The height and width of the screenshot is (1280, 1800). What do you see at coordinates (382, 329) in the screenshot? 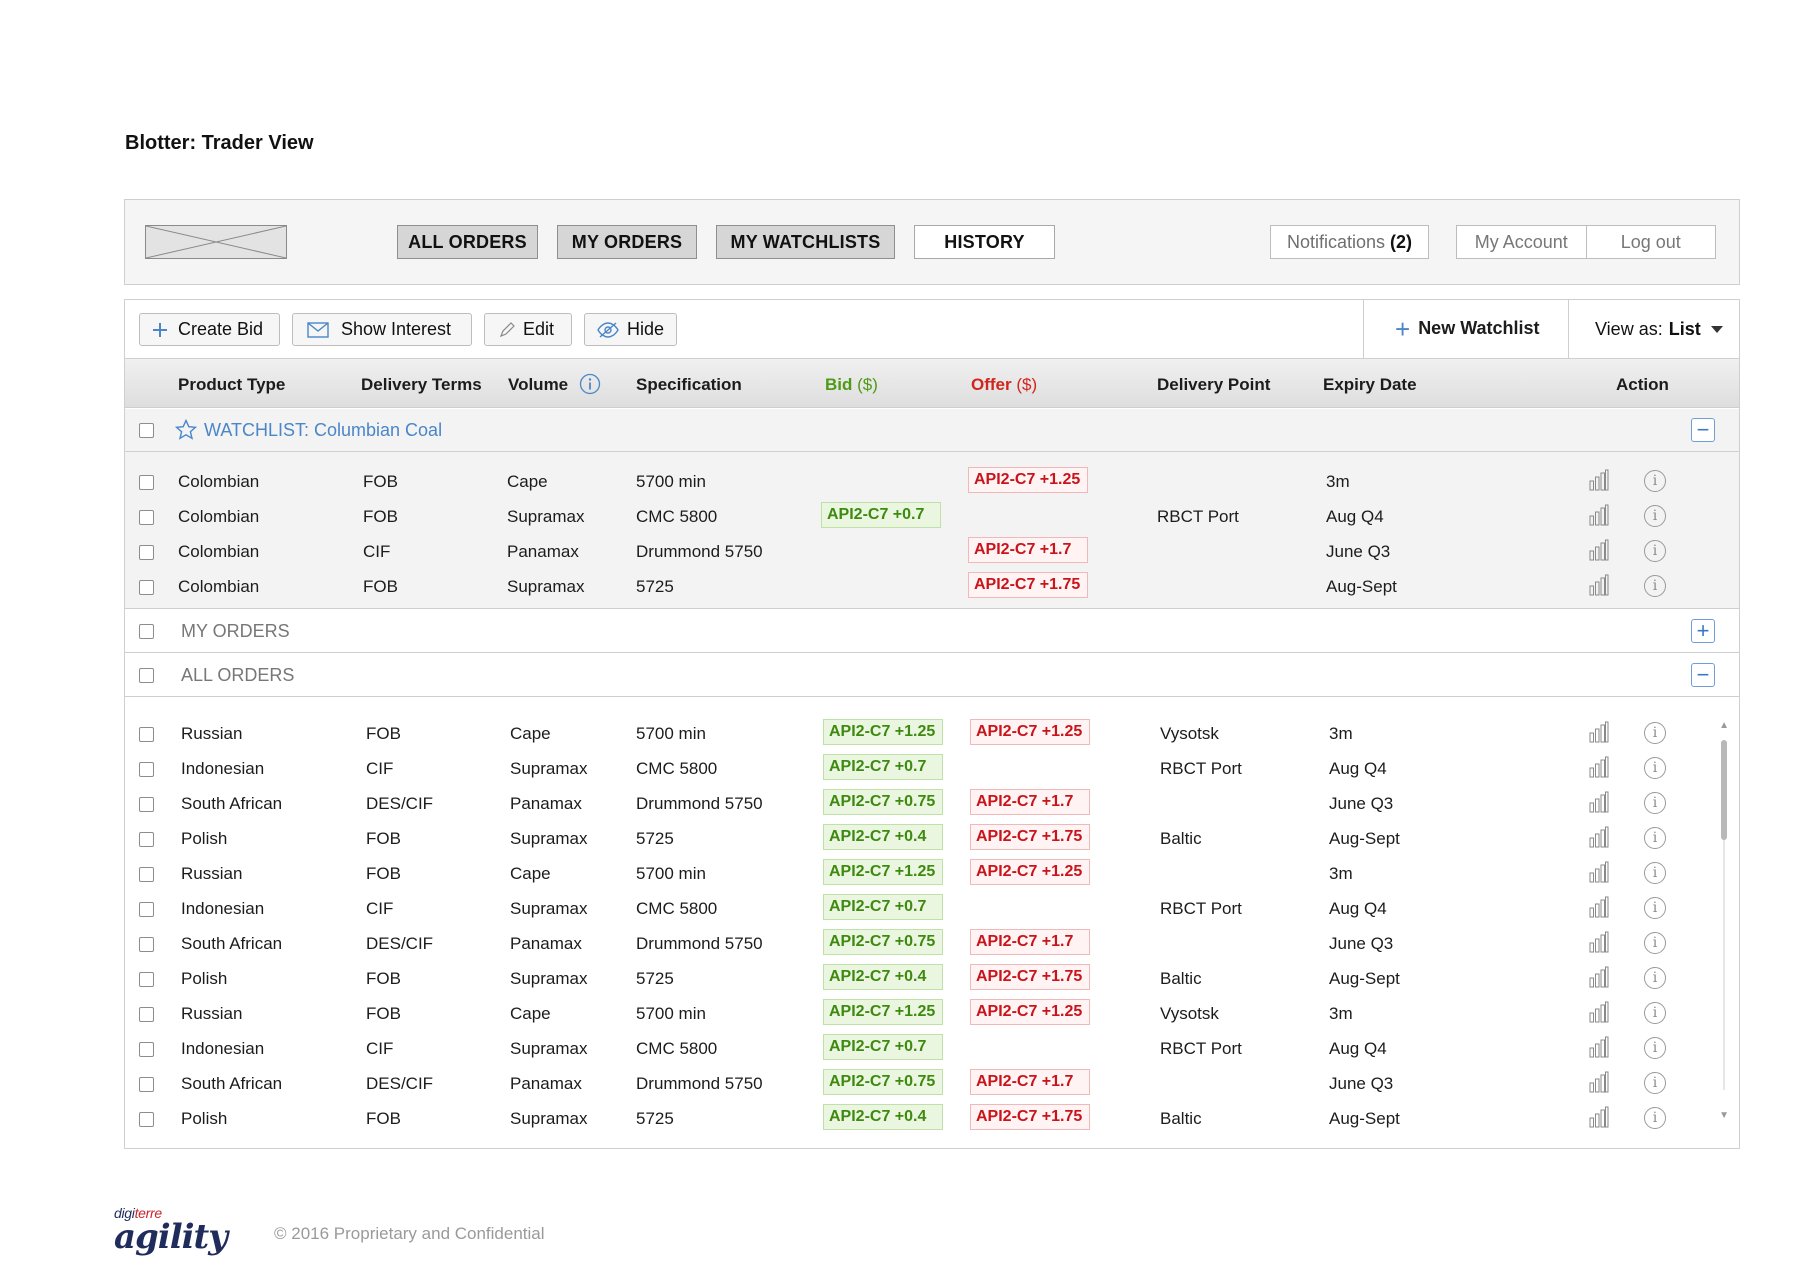
I see `show-interest-button: Show Interest` at bounding box center [382, 329].